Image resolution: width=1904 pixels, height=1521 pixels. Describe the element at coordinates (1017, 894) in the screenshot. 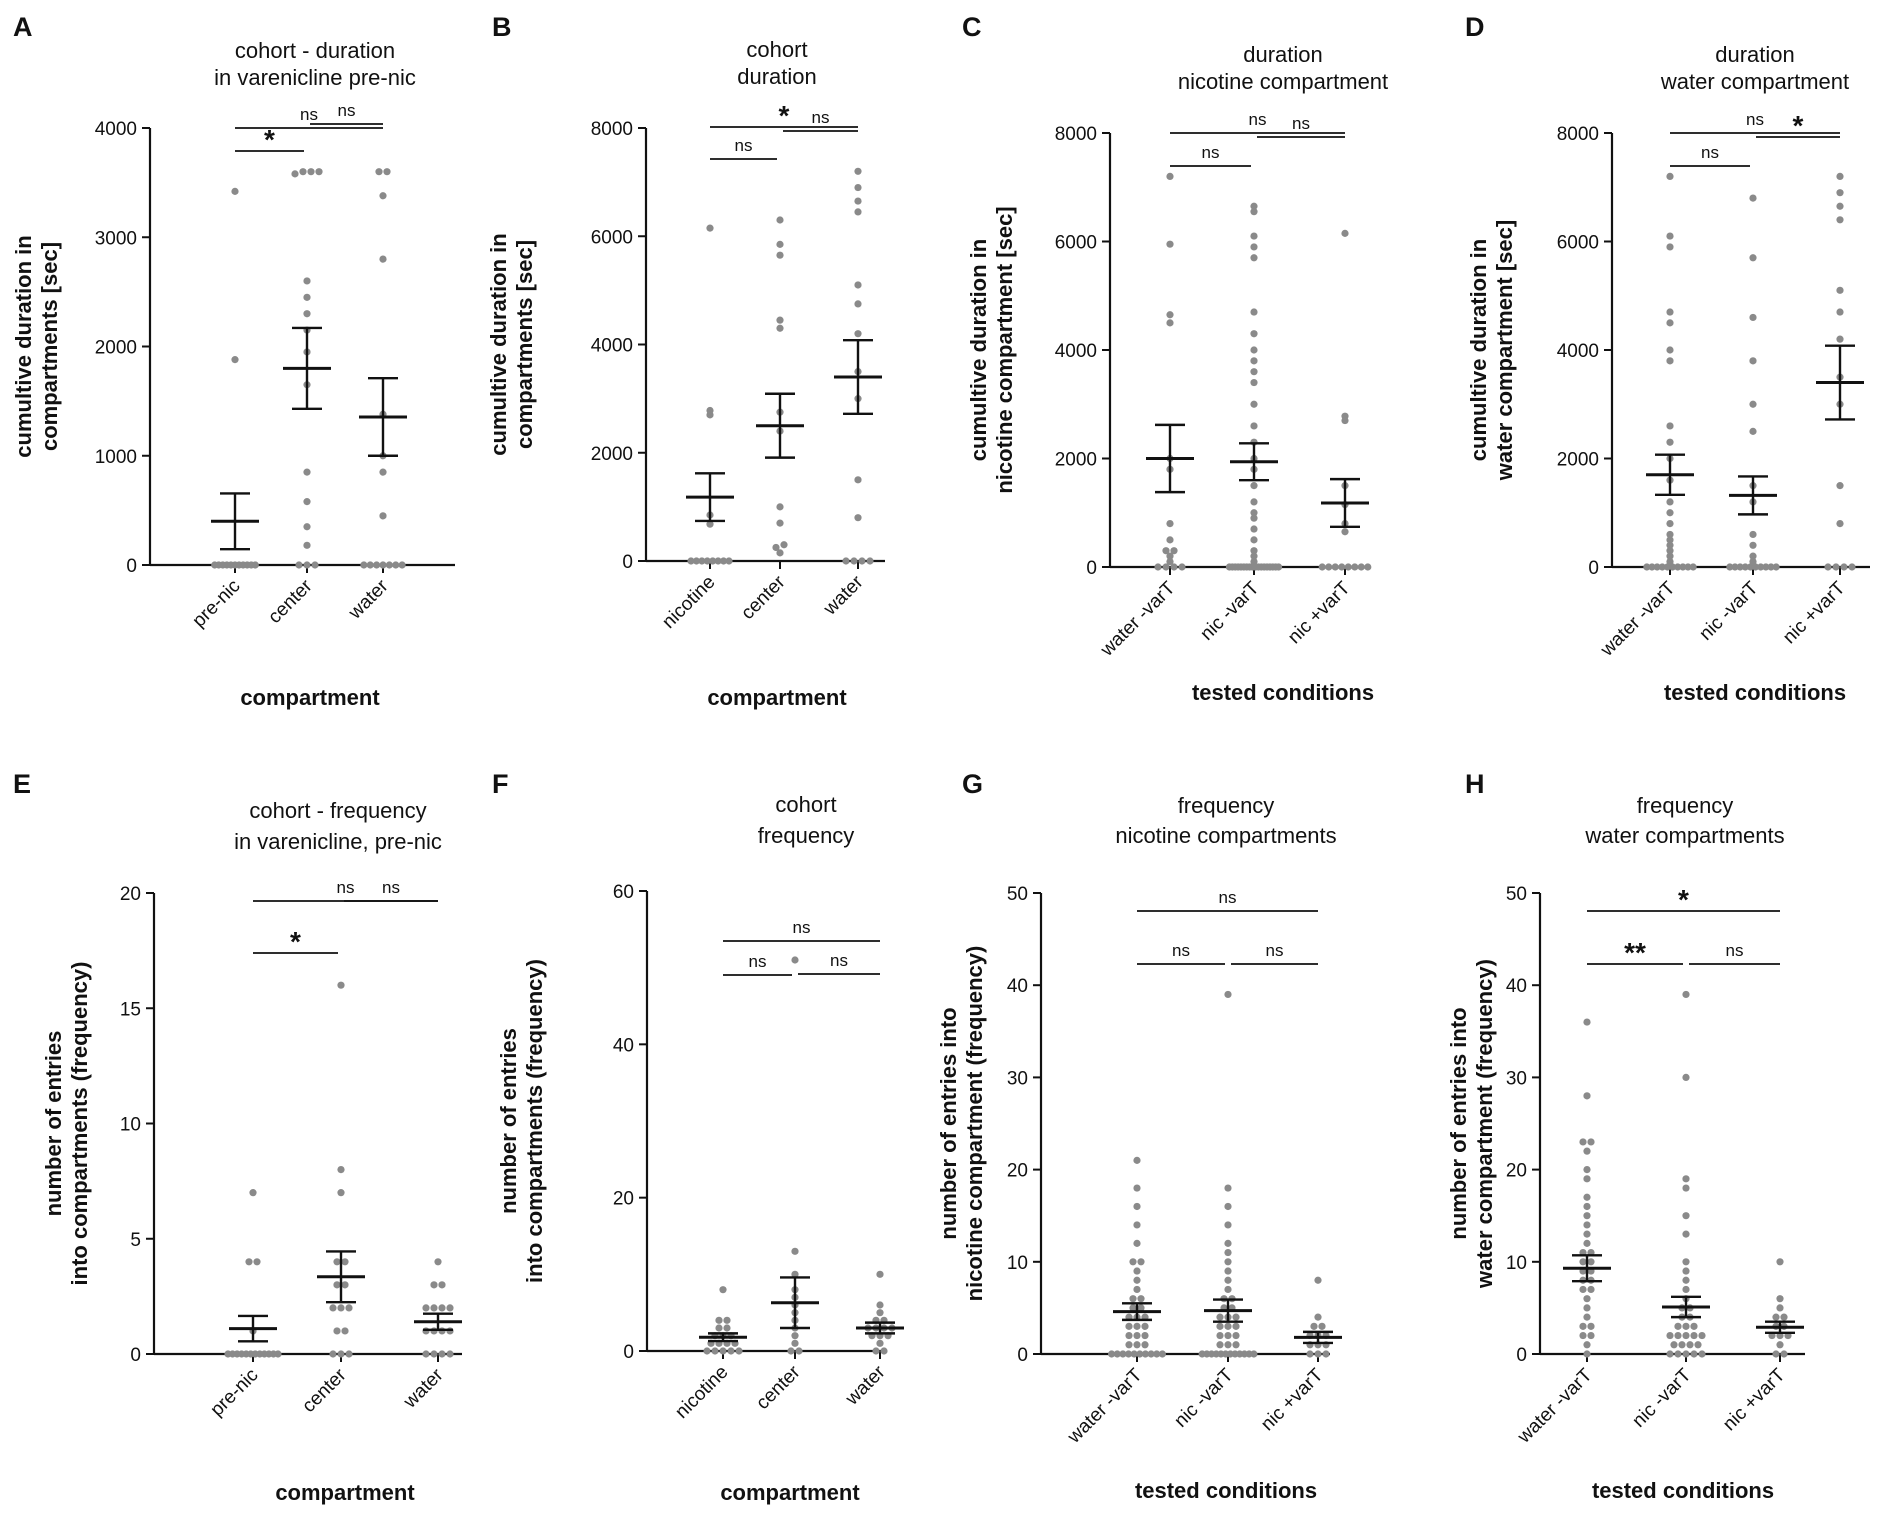

I see `y-tick-label: 50` at that location.